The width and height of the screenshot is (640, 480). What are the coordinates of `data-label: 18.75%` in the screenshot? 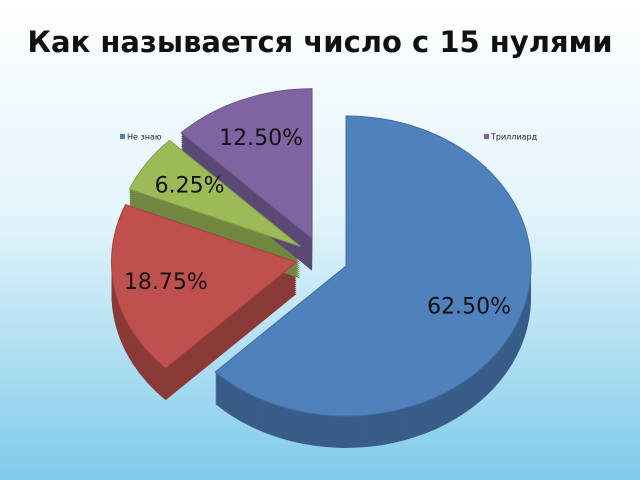 It's located at (166, 282).